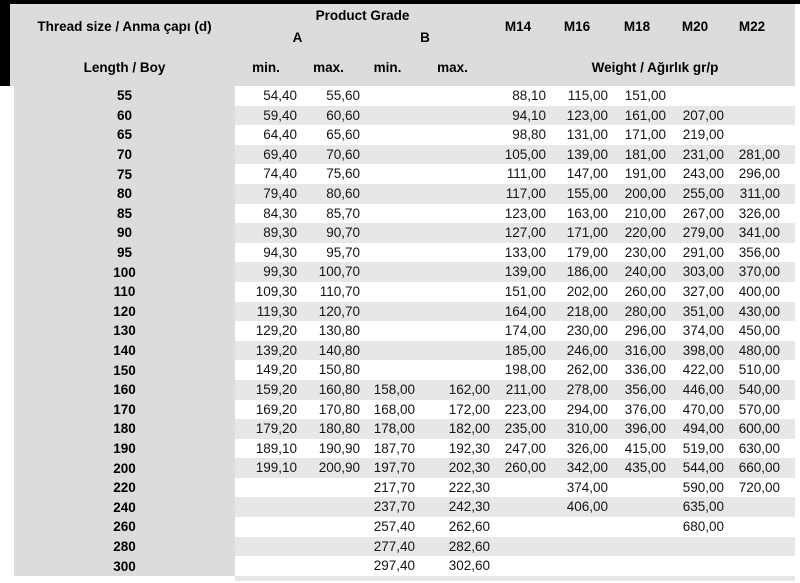  Describe the element at coordinates (362, 15) in the screenshot. I see `product-grade-header: Product Grade` at that location.